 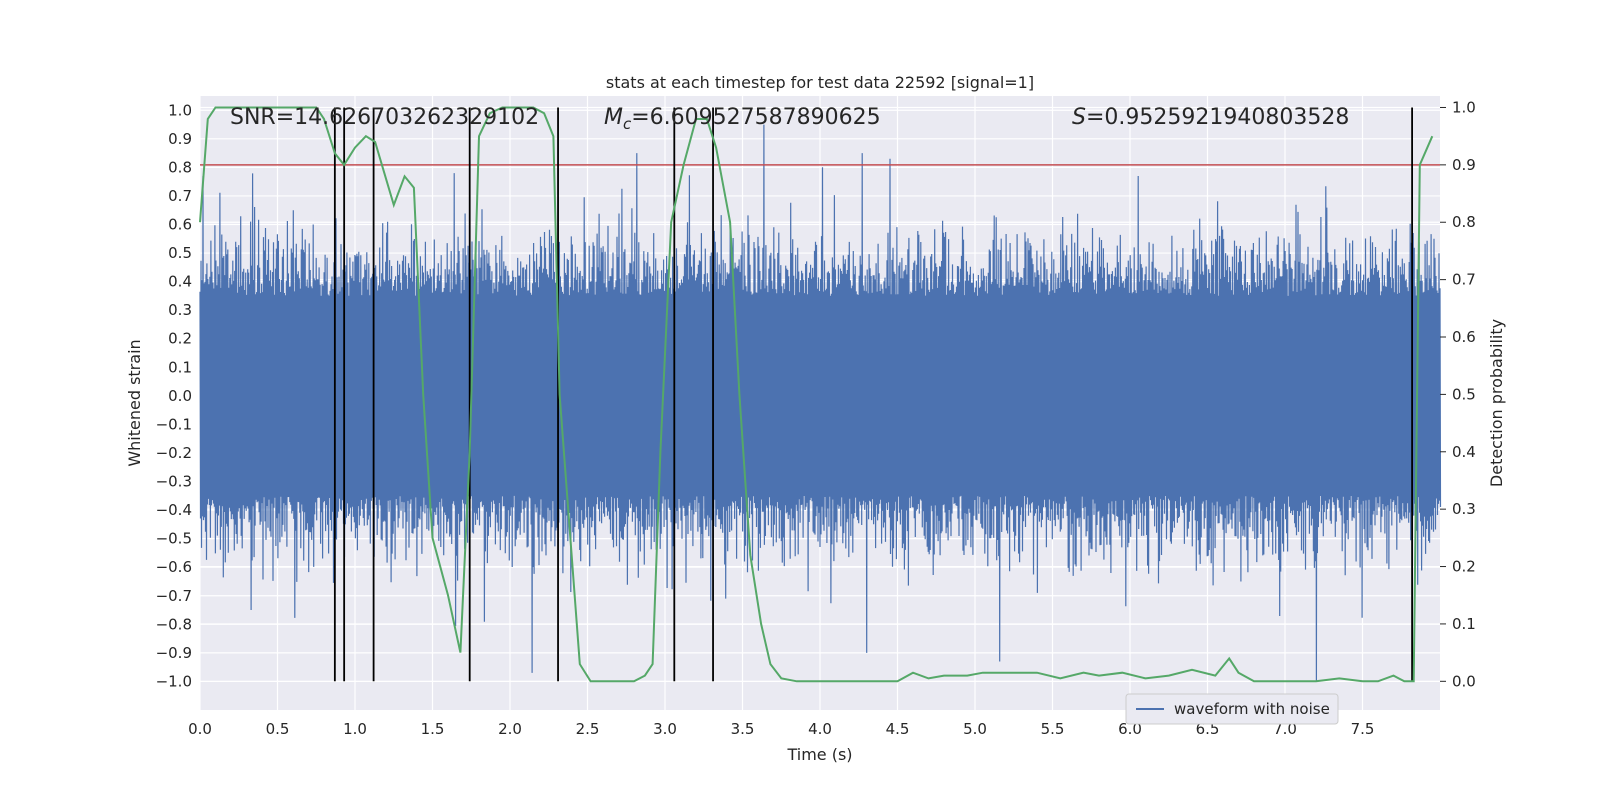 I want to click on y-left-tick-label-14: −0.4, so click(x=174, y=510).